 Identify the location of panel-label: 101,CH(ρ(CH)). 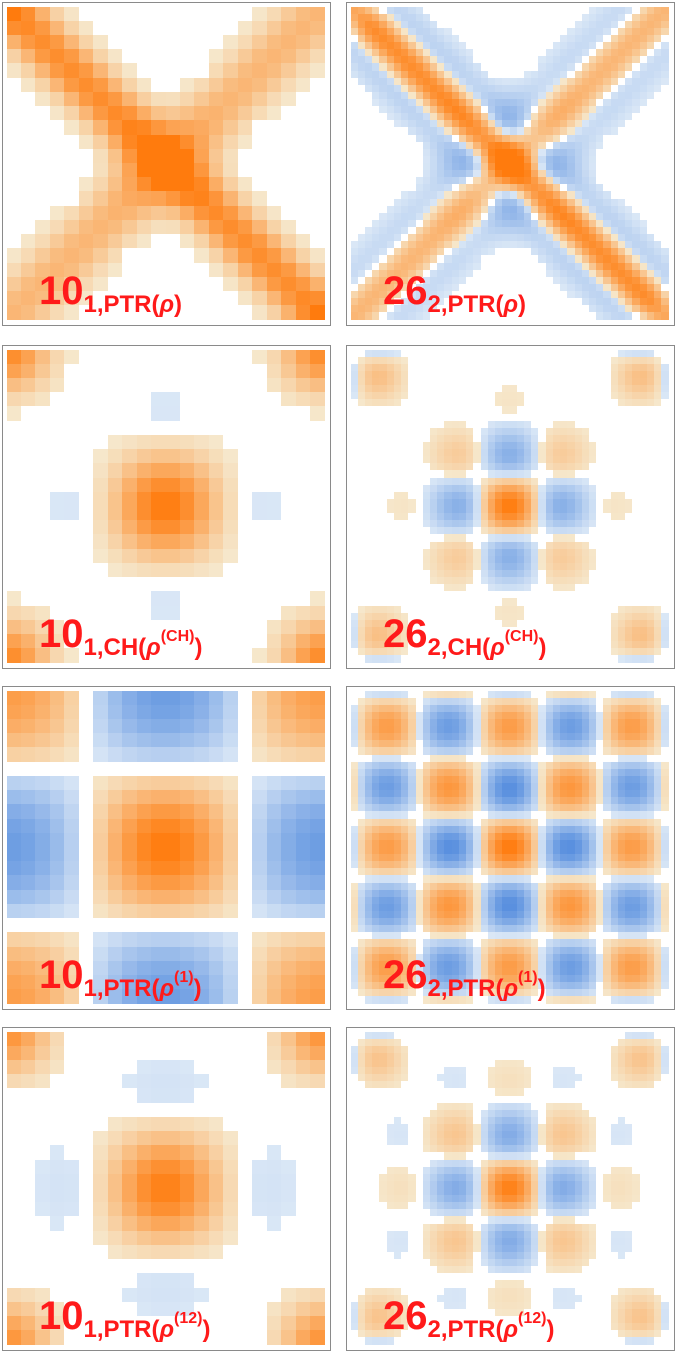
(121, 636).